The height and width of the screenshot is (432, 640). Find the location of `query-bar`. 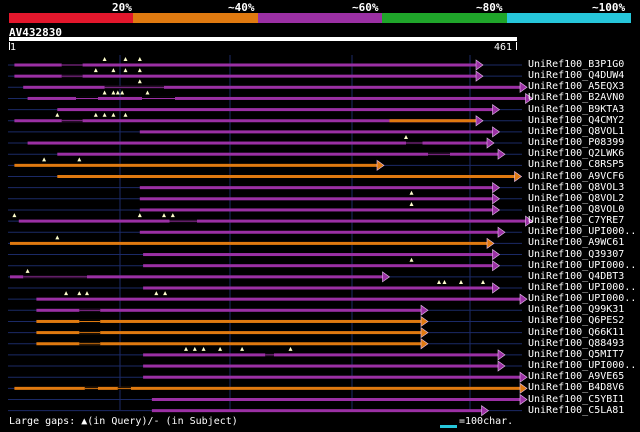

query-bar is located at coordinates (263, 39).